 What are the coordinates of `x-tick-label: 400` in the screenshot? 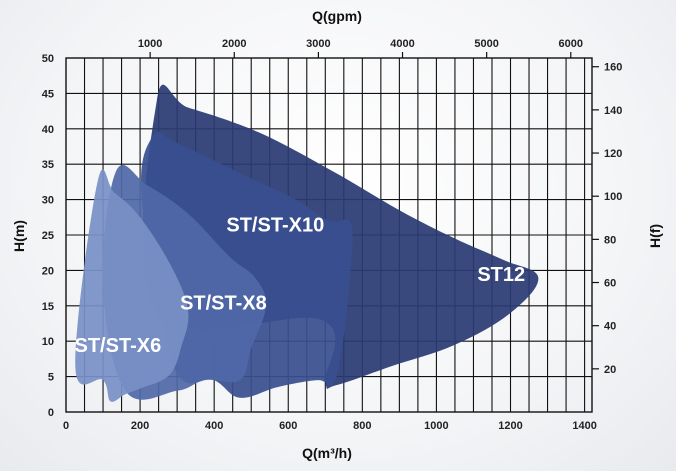 It's located at (214, 426).